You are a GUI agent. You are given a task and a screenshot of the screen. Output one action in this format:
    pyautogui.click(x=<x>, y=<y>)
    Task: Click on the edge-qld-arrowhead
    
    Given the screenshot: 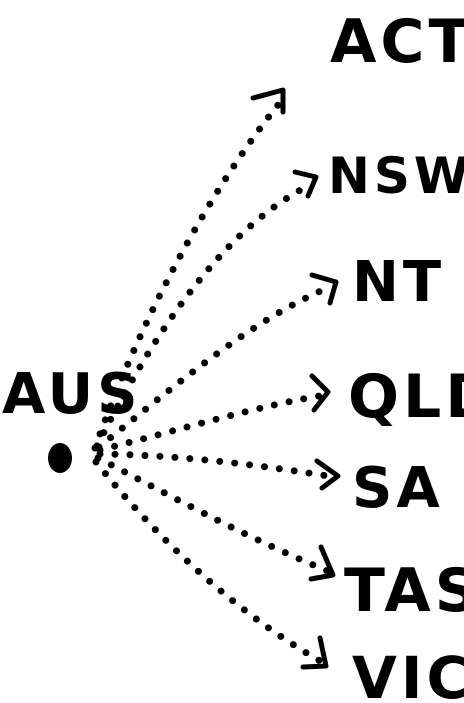 What is the action you would take?
    pyautogui.click(x=320, y=393)
    